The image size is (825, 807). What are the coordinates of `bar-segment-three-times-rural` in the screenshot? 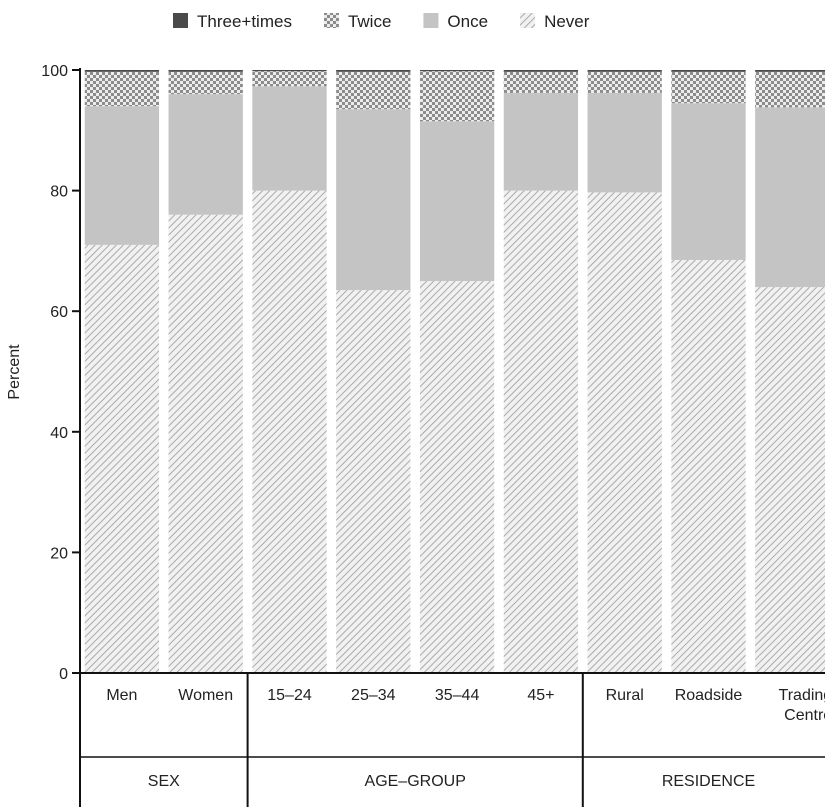 It's located at (624, 71).